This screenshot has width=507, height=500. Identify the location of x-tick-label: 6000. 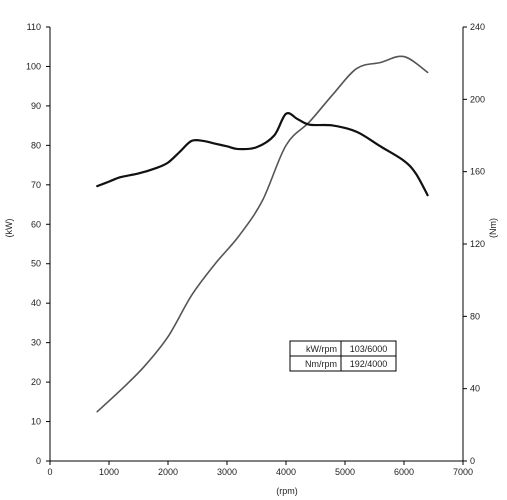
(404, 472).